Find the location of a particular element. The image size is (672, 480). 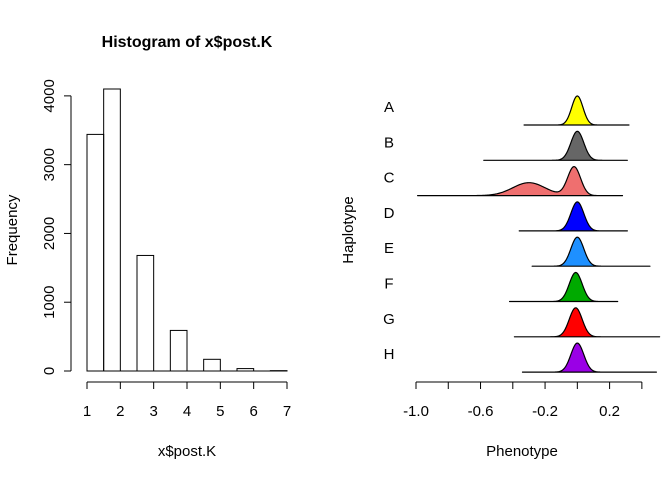

histogram-title: Histogram of x$post.K is located at coordinates (187, 42).